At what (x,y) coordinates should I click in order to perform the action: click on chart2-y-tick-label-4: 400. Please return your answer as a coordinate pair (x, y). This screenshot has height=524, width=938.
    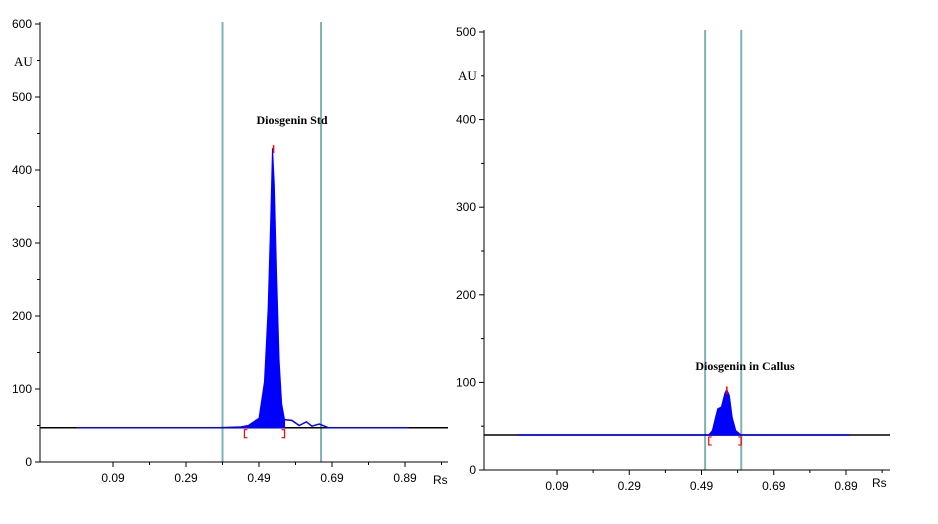
    Looking at the image, I should click on (466, 120).